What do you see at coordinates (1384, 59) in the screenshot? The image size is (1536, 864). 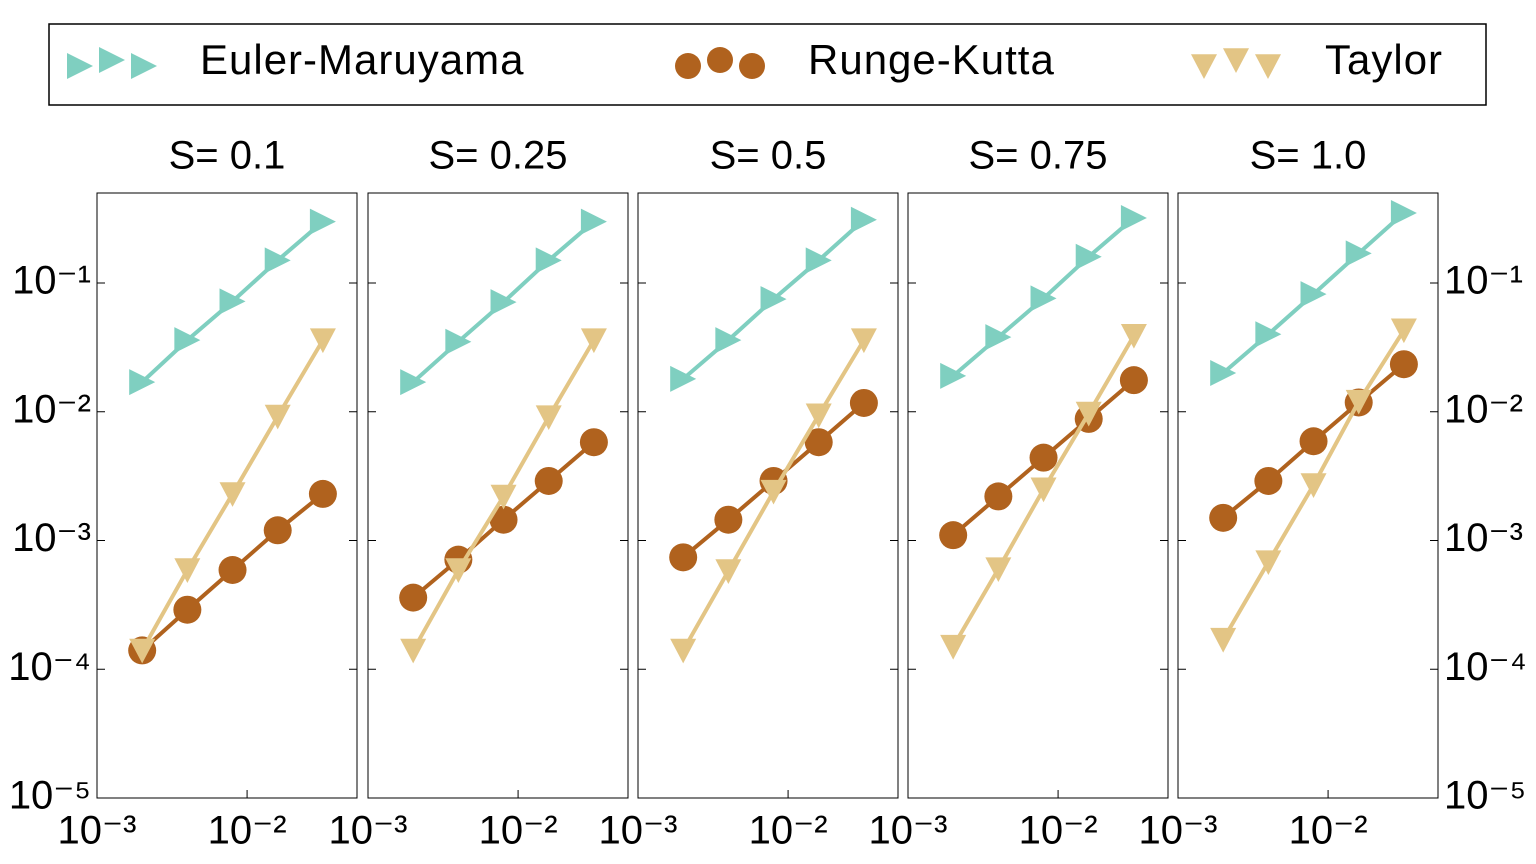 I see `legend-label: Taylor` at bounding box center [1384, 59].